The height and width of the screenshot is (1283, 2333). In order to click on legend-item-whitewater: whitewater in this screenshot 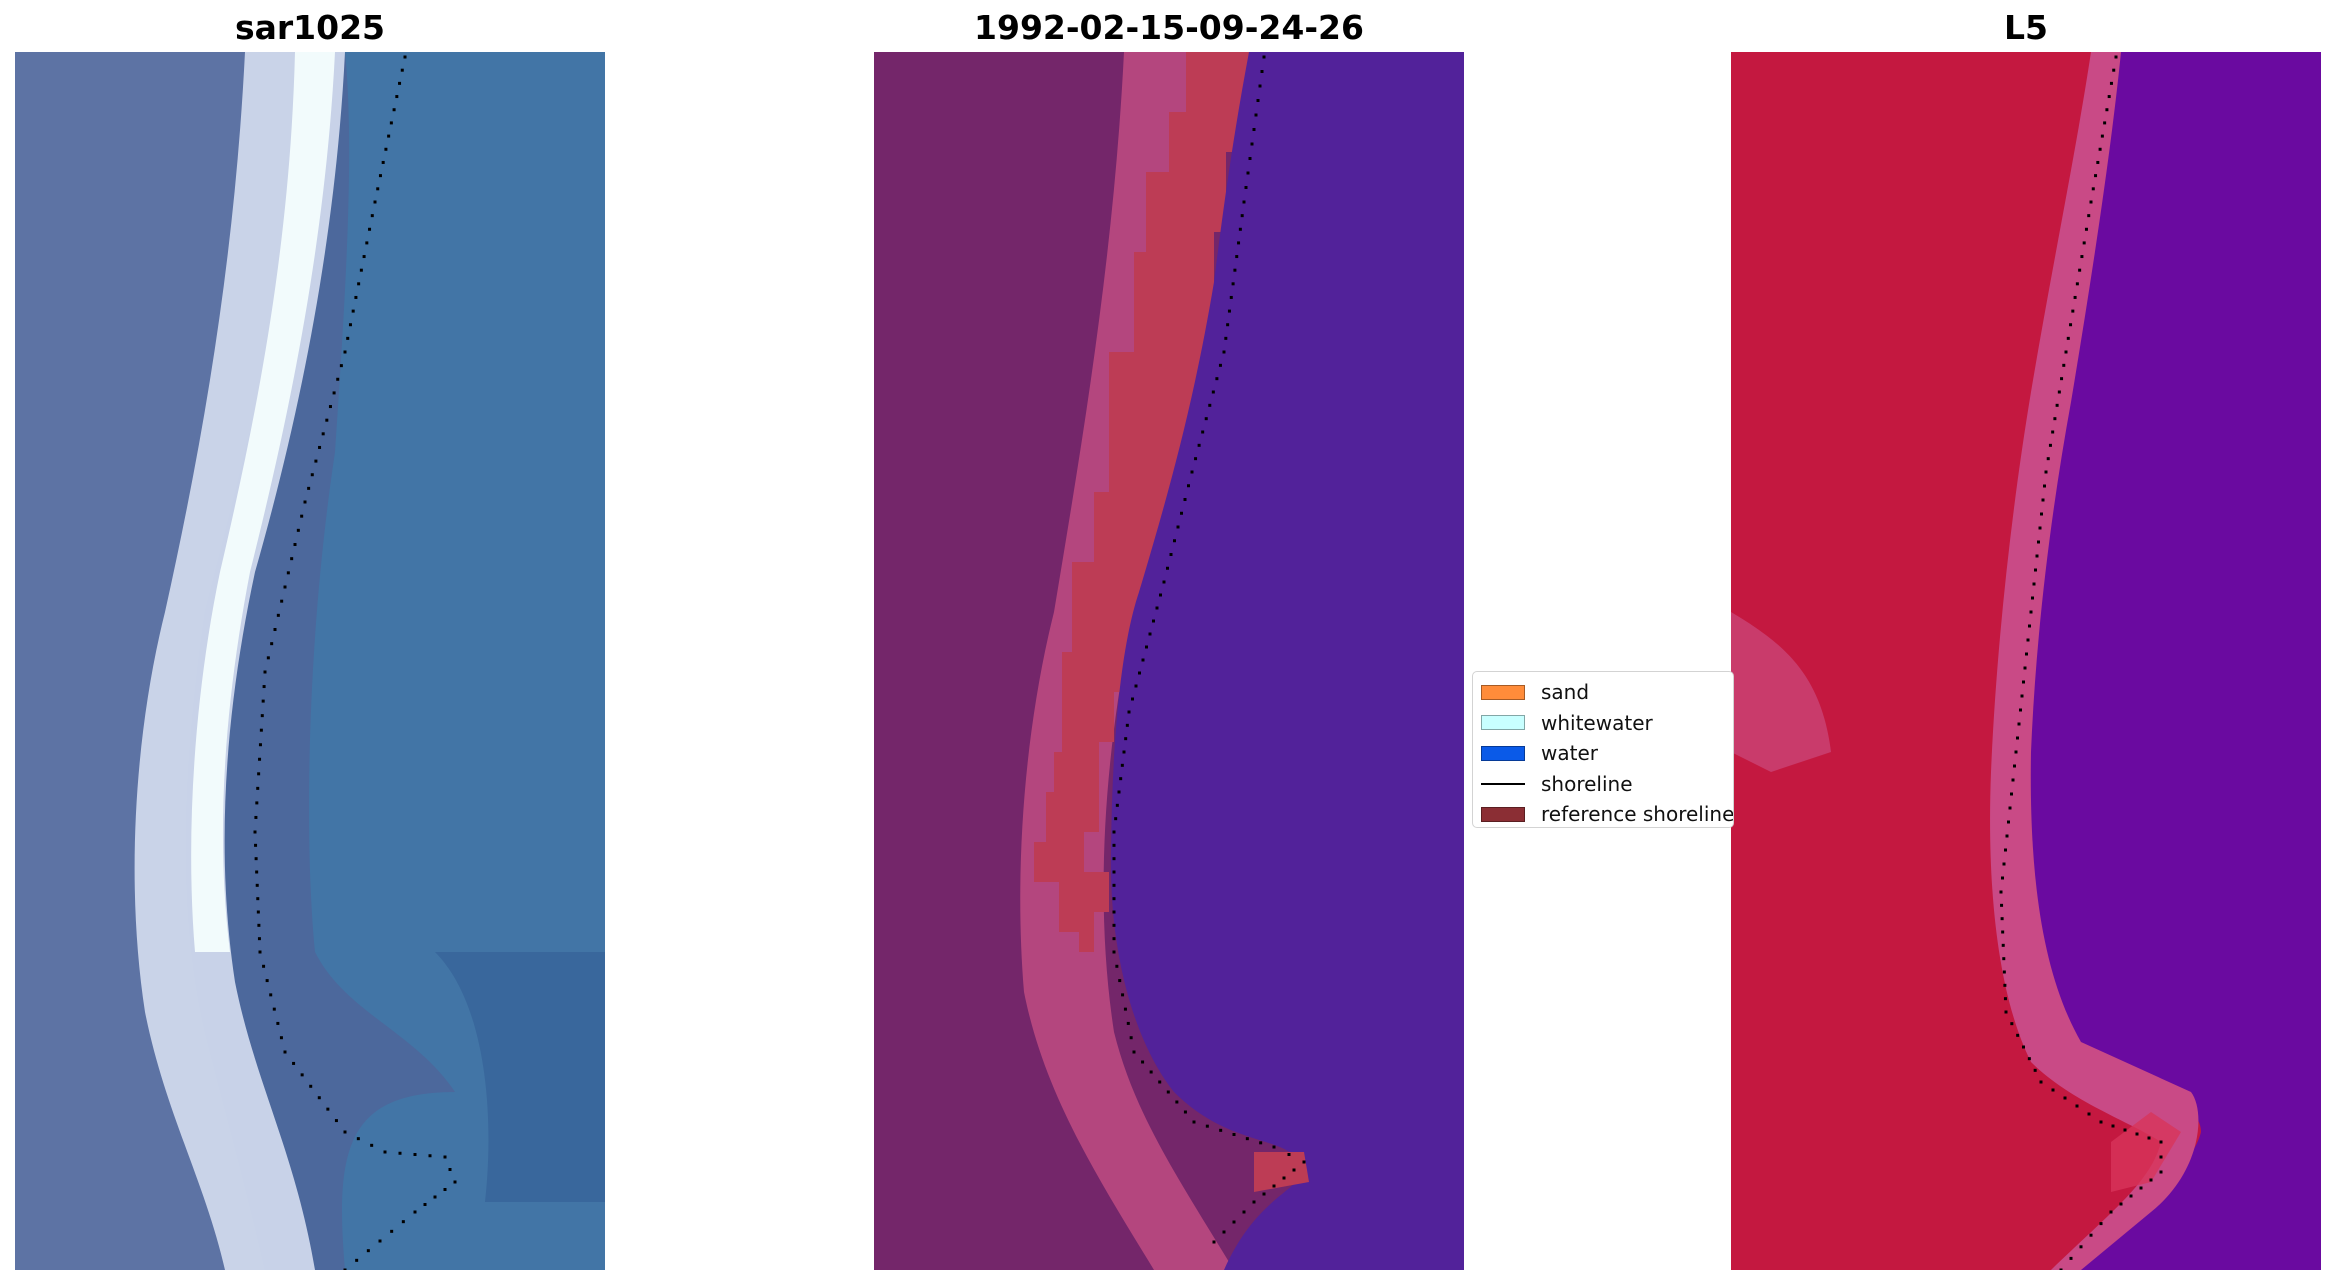, I will do `click(1607, 723)`.